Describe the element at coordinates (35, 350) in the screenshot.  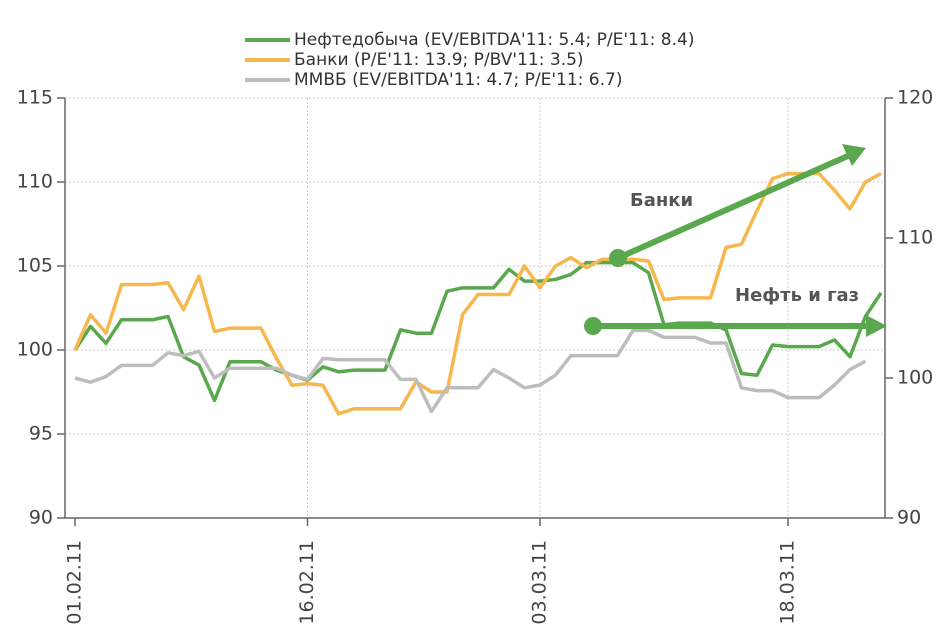
I see `y-tick-label: 100` at that location.